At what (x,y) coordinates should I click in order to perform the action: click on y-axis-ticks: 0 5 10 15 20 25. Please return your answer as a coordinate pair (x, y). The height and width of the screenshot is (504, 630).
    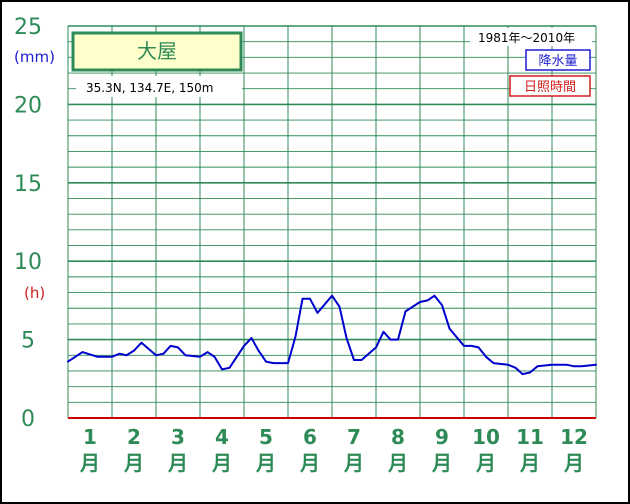
    Looking at the image, I should click on (28, 223).